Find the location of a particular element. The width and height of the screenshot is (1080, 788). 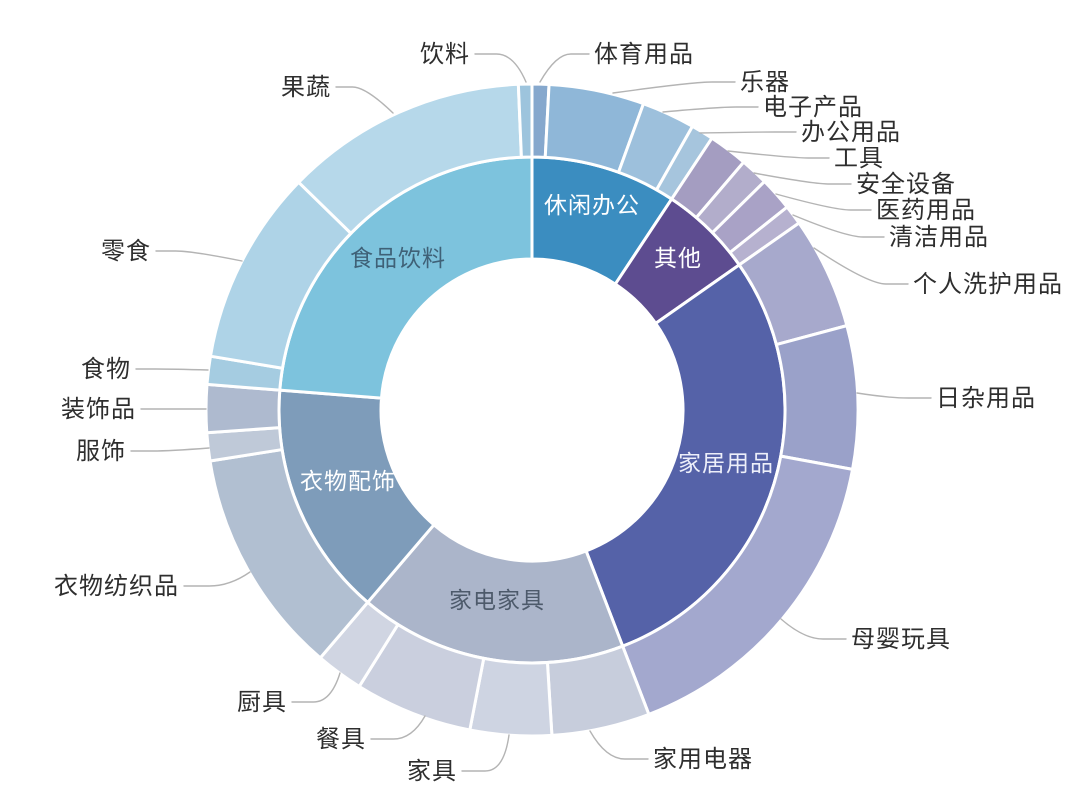

leader-line-snacks is located at coordinates (199, 256).